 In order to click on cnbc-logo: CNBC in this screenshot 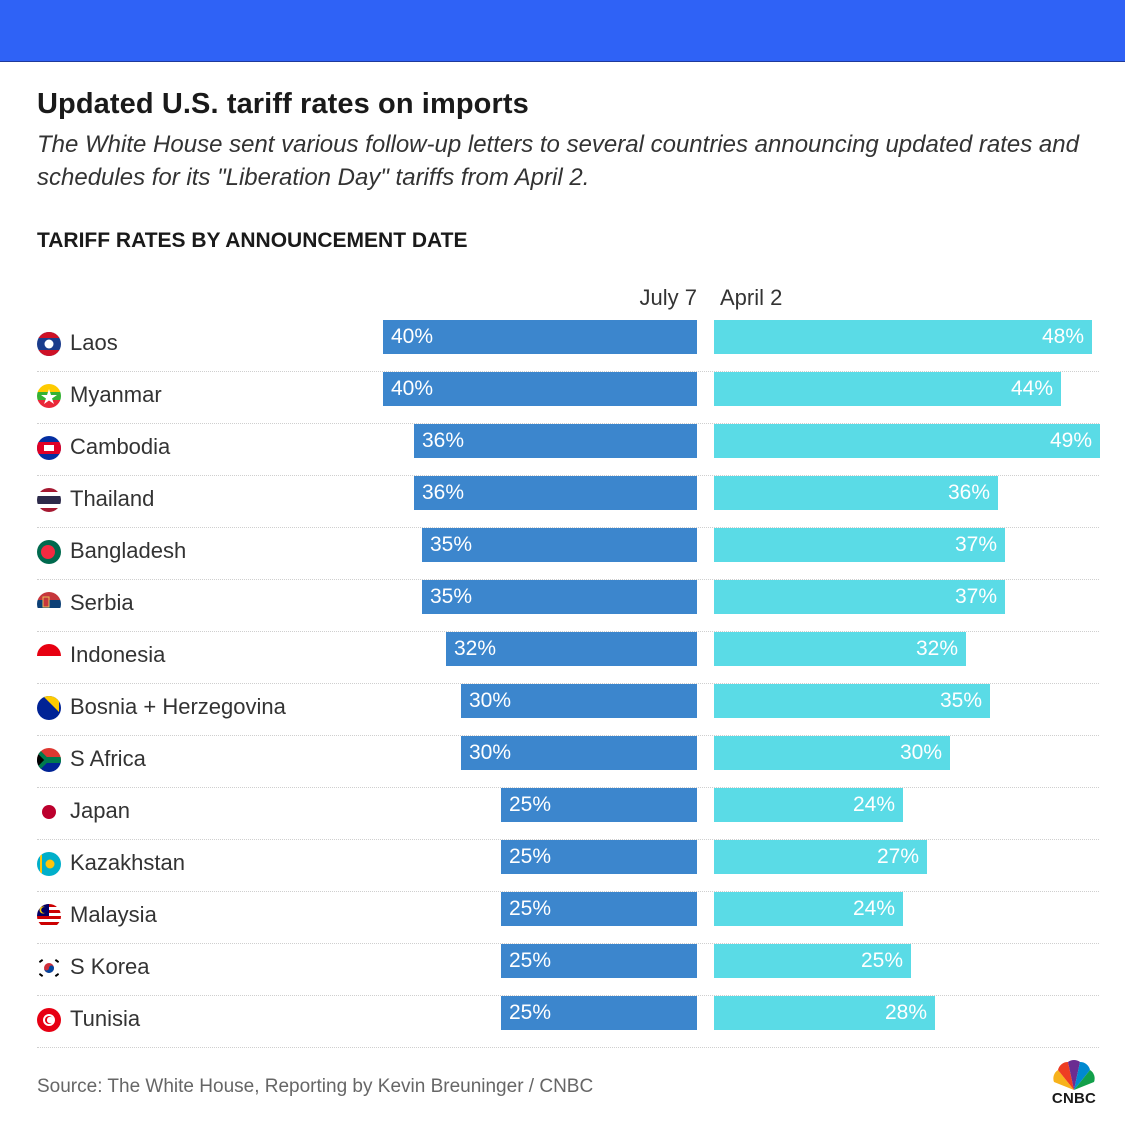, I will do `click(1074, 1085)`.